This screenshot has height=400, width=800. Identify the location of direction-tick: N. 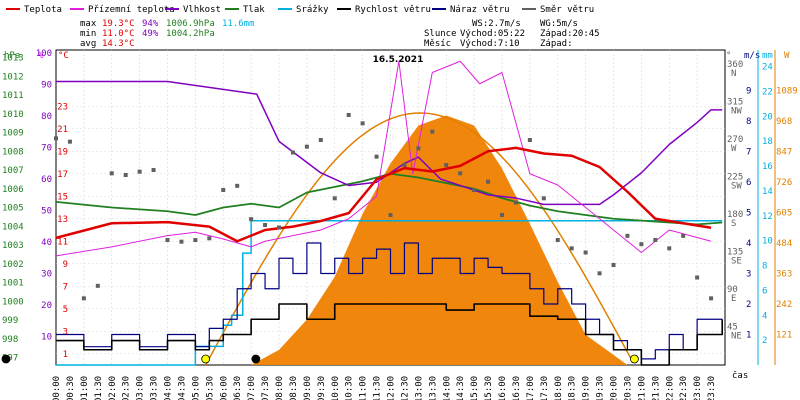
(733, 74).